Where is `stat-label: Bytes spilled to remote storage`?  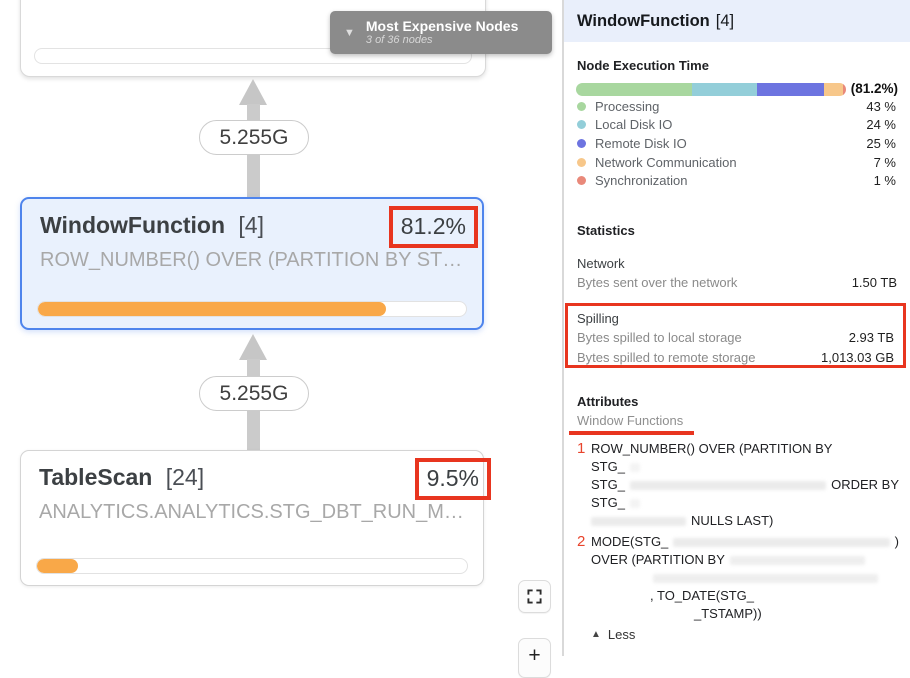 stat-label: Bytes spilled to remote storage is located at coordinates (666, 357).